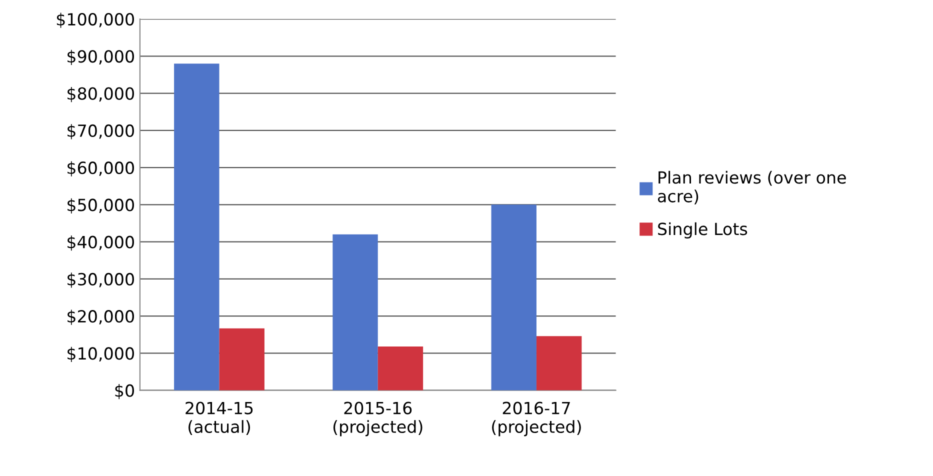 The height and width of the screenshot is (476, 933). Describe the element at coordinates (752, 187) in the screenshot. I see `legend-label: Plan reviews (over one acre)` at that location.